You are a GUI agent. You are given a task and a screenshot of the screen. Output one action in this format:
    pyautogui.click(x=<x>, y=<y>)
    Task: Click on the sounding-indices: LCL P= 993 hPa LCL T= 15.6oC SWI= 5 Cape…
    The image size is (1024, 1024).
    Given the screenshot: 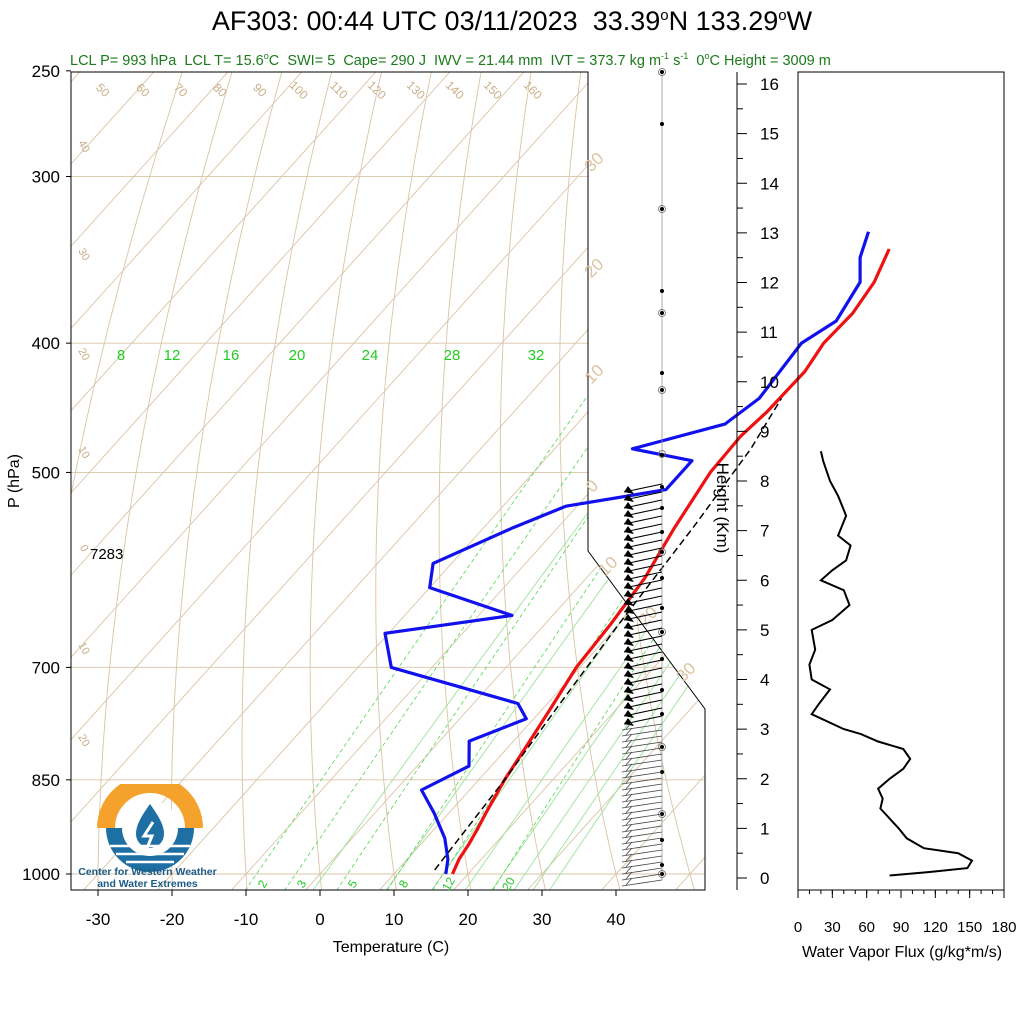 What is the action you would take?
    pyautogui.click(x=545, y=60)
    